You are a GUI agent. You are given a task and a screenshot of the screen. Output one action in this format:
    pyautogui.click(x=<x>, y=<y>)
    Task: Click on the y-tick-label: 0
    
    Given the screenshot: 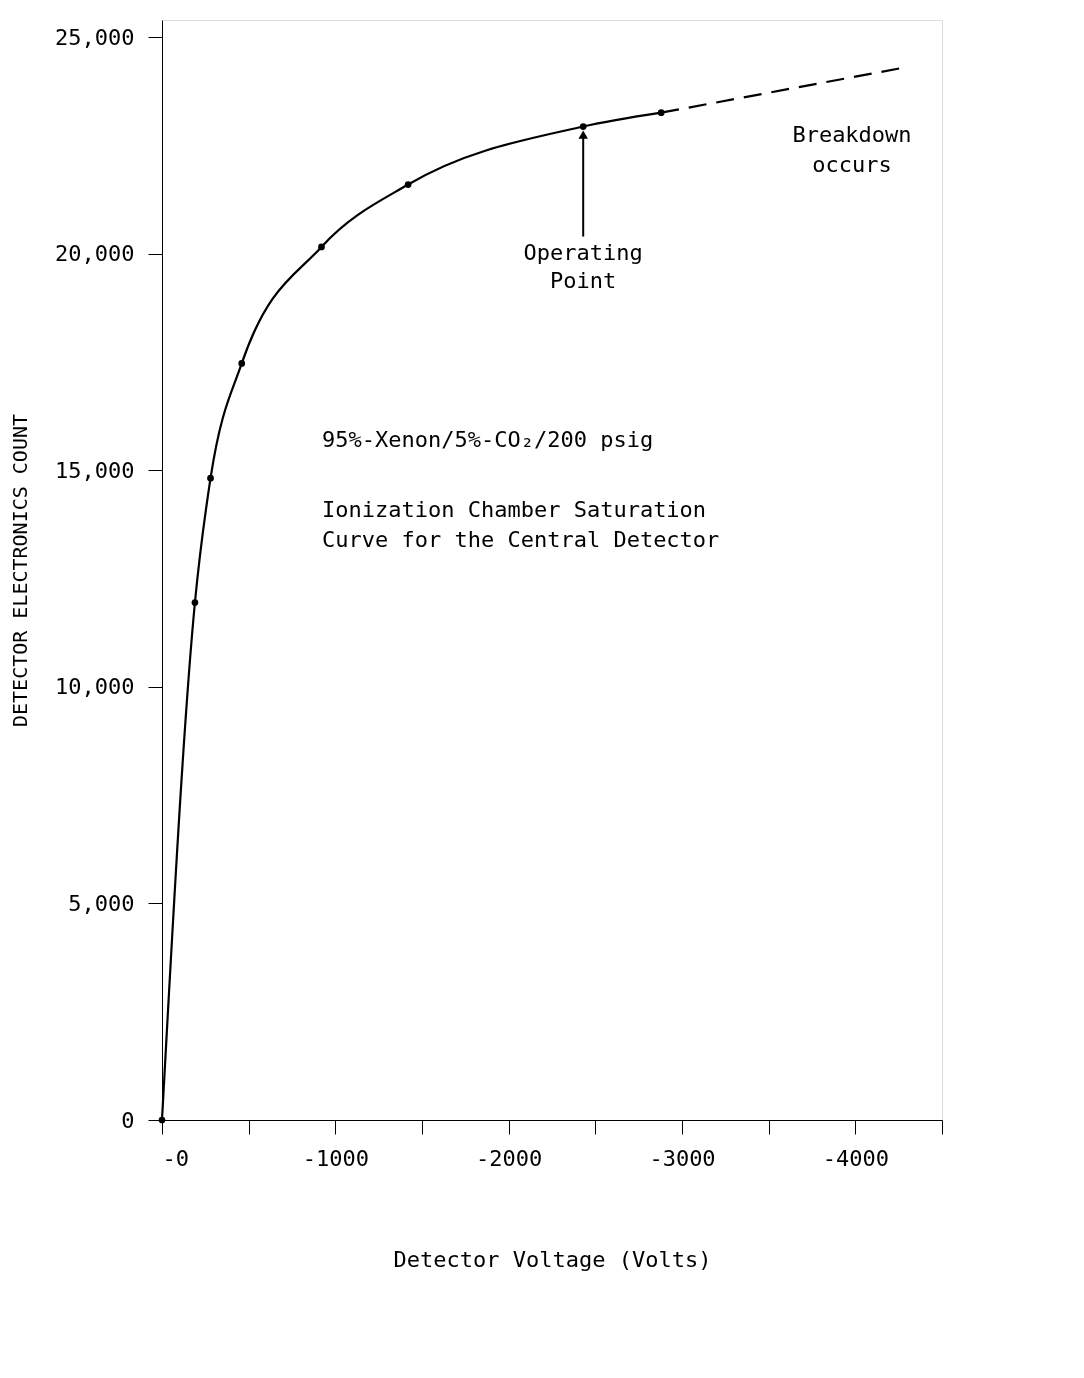 What is the action you would take?
    pyautogui.click(x=128, y=1120)
    